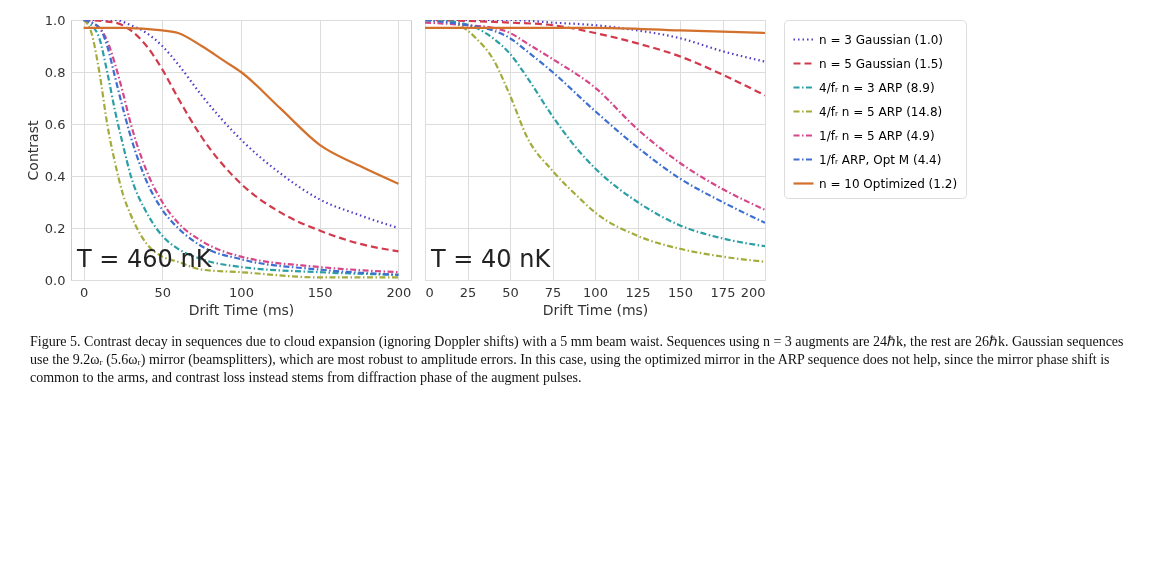 Image resolution: width=1170 pixels, height=582 pixels. Describe the element at coordinates (55, 20) in the screenshot. I see `y-tick-label: 1.0` at that location.